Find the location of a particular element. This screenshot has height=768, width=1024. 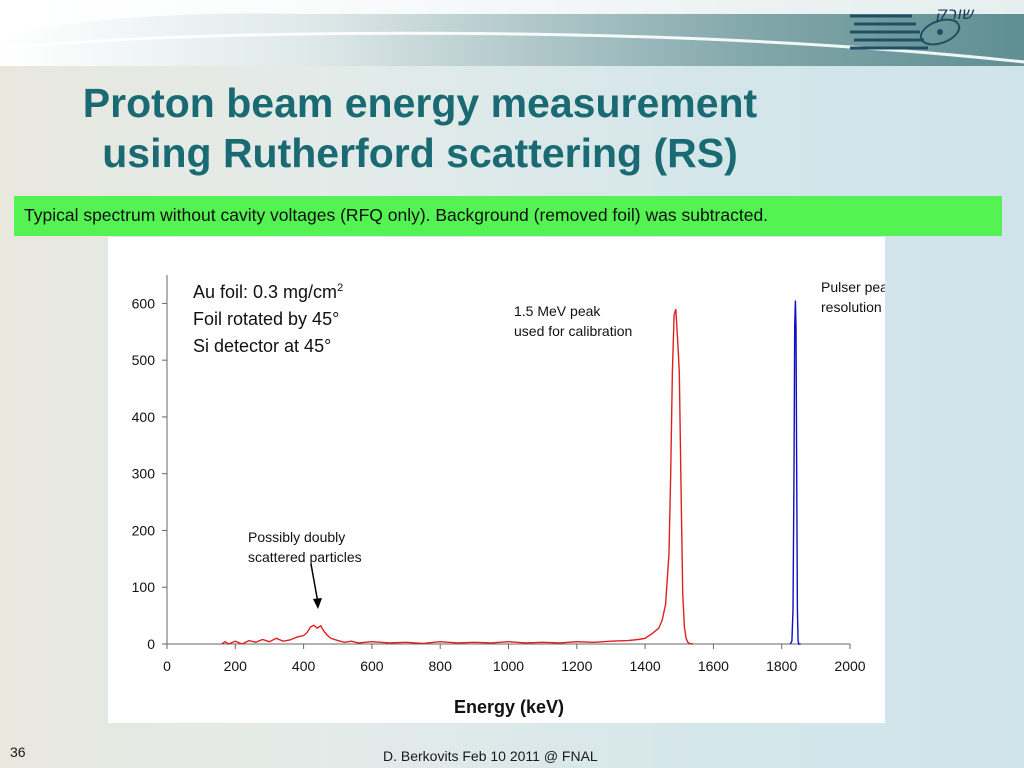

double-scatter-arrow is located at coordinates (314, 583).